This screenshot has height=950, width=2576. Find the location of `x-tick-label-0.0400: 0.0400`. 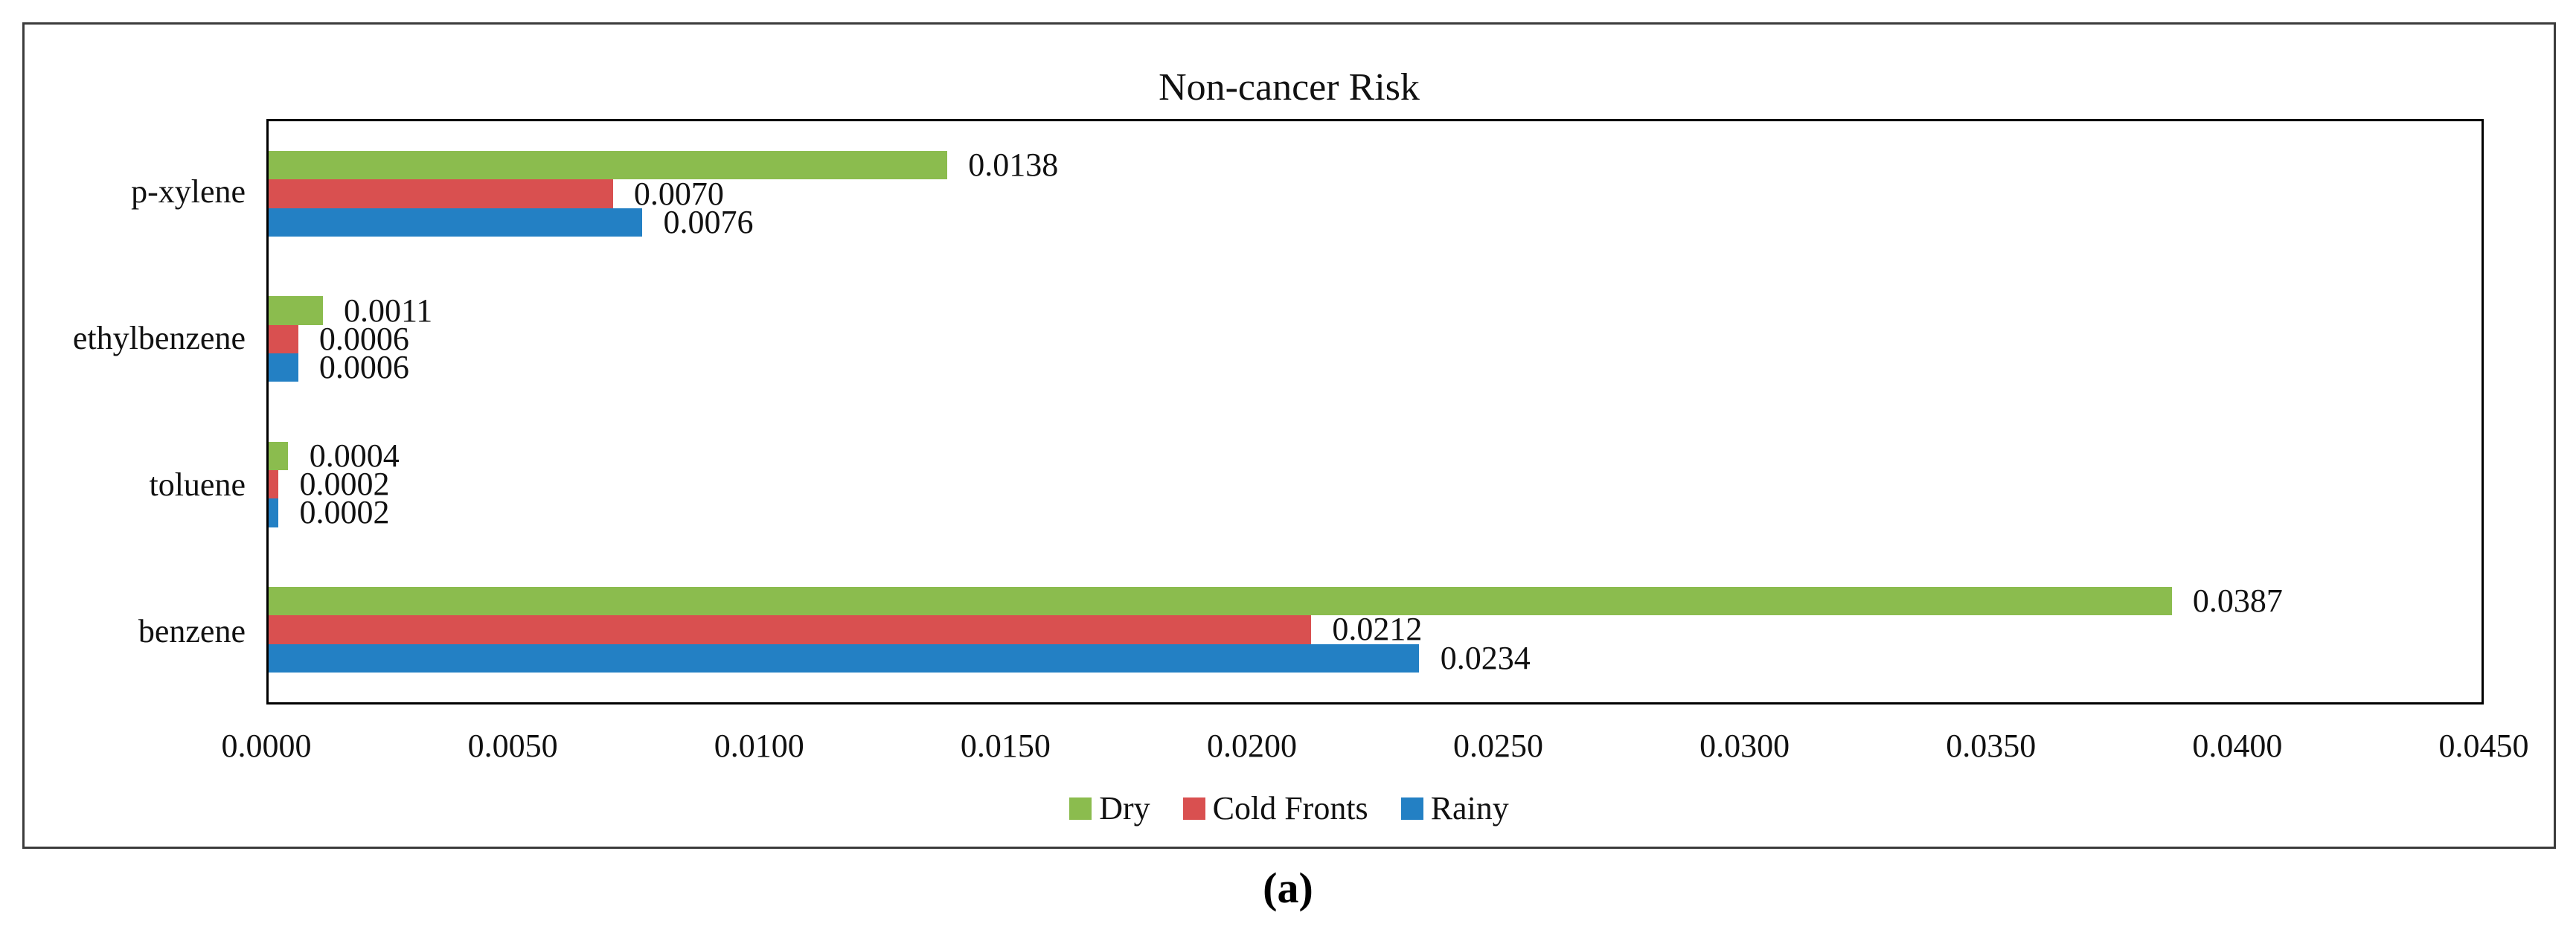

x-tick-label-0.0400: 0.0400 is located at coordinates (2237, 746).